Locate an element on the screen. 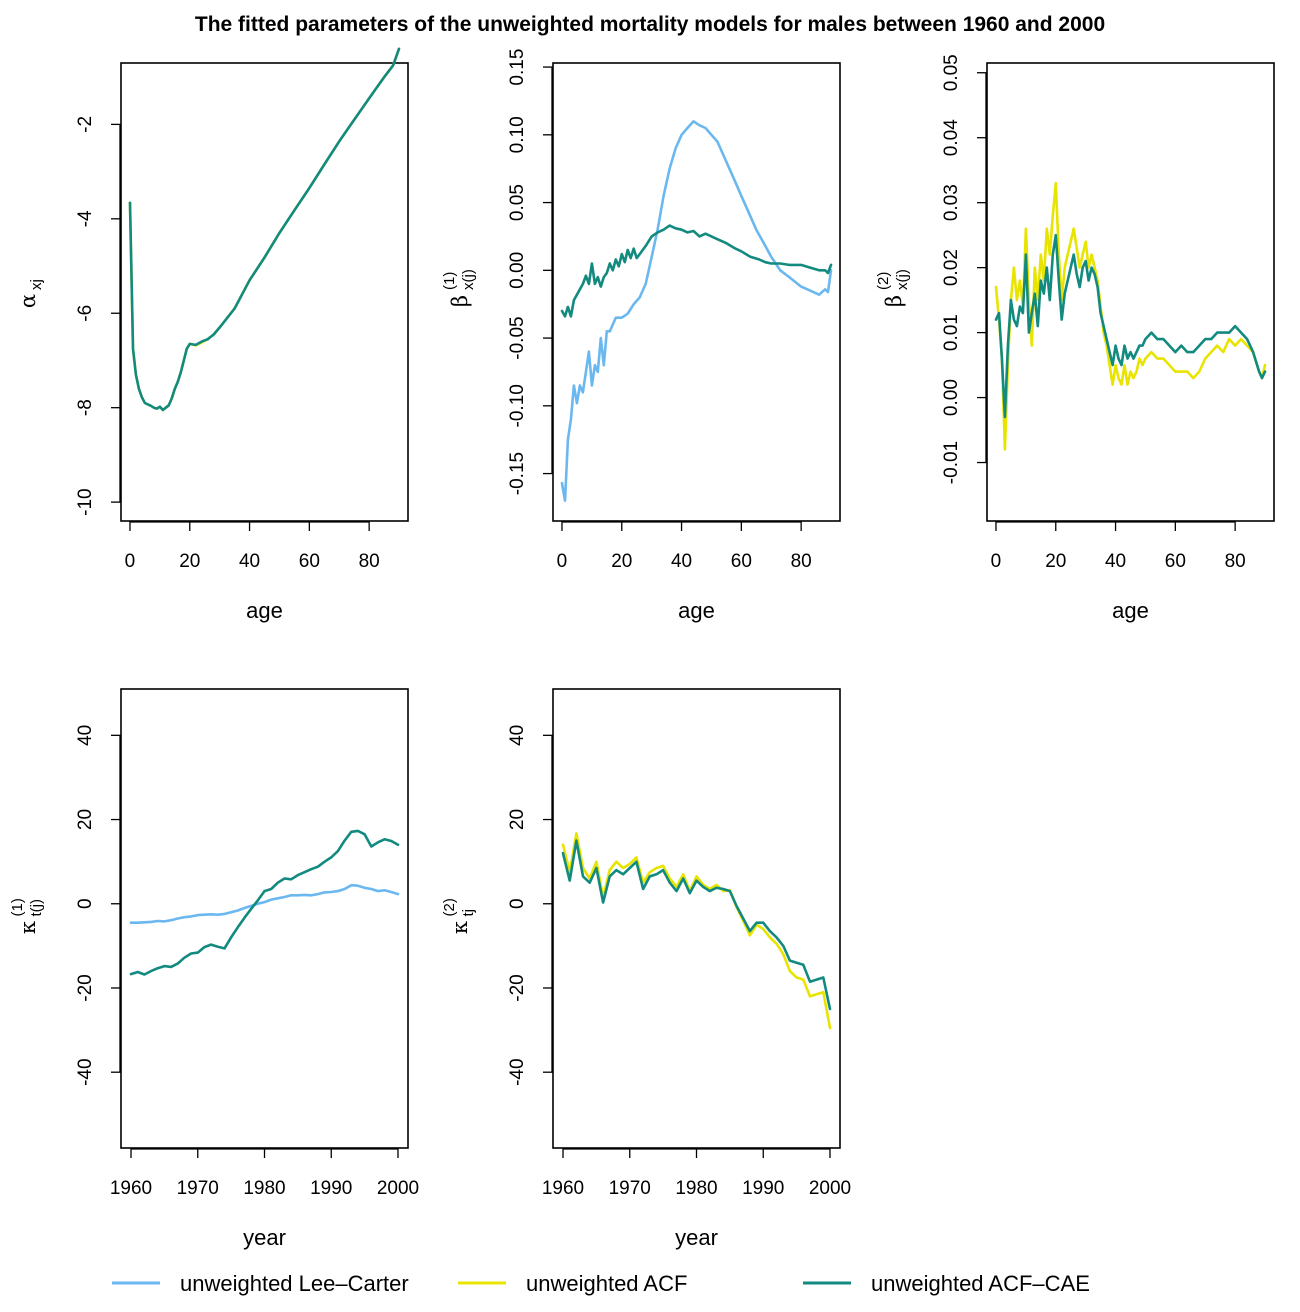 Image resolution: width=1300 pixels, height=1312 pixels. beta1-y-tick-label: 0.00 is located at coordinates (517, 270).